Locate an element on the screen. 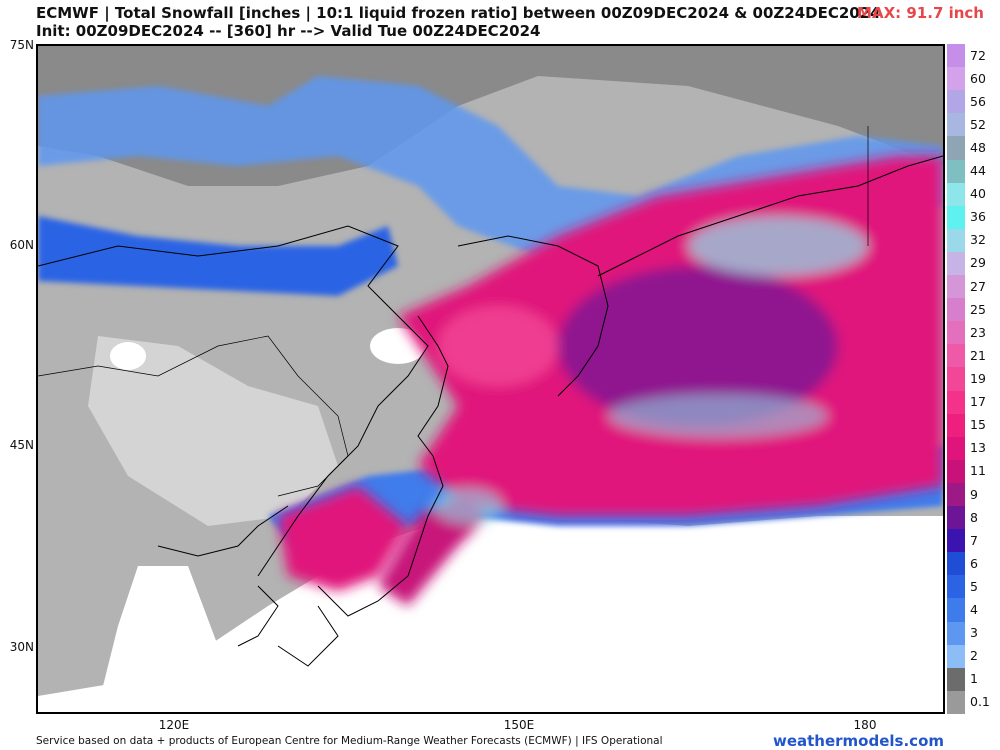  colorbar-label: 6 is located at coordinates (974, 563).